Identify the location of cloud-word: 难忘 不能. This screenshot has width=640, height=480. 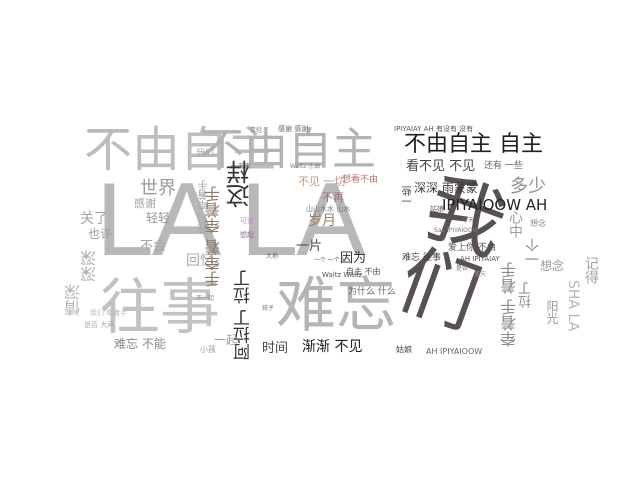
(140, 344).